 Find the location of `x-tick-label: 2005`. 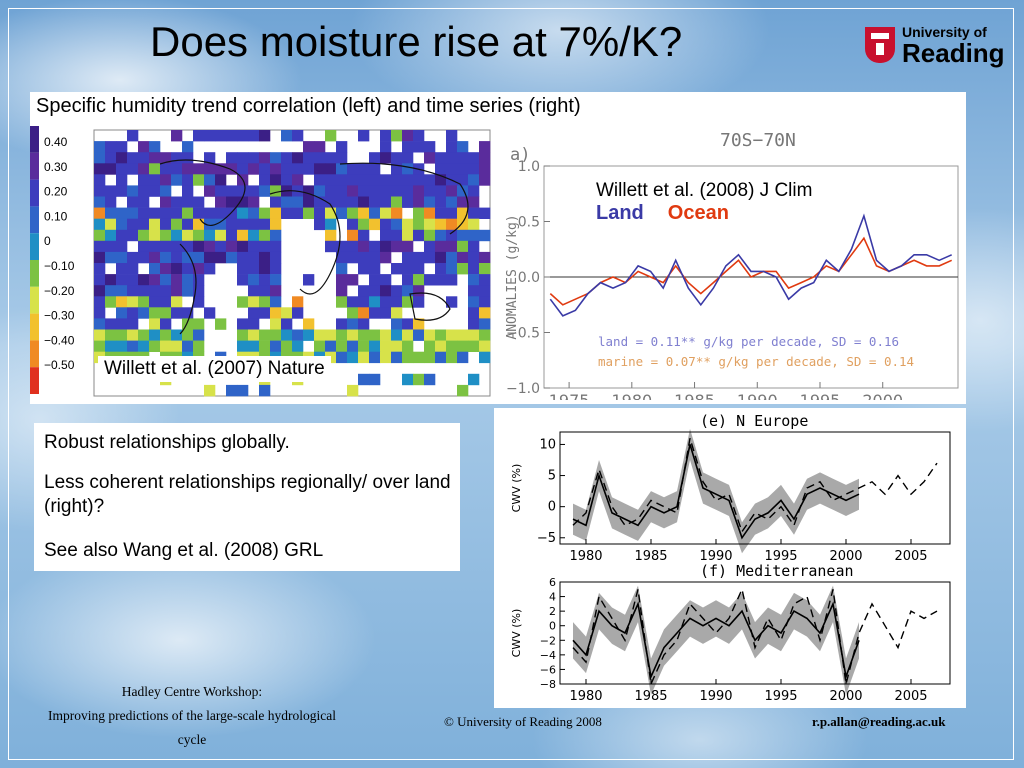

x-tick-label: 2005 is located at coordinates (910, 696).